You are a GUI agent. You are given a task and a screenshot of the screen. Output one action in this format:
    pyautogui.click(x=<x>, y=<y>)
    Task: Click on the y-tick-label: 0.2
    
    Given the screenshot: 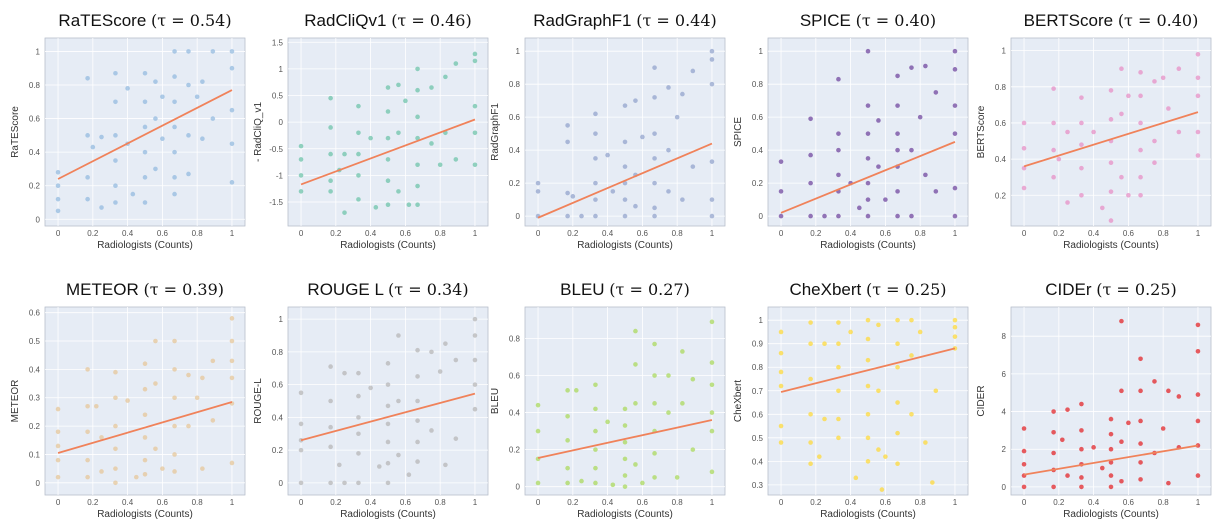 What is the action you would take?
    pyautogui.click(x=515, y=450)
    